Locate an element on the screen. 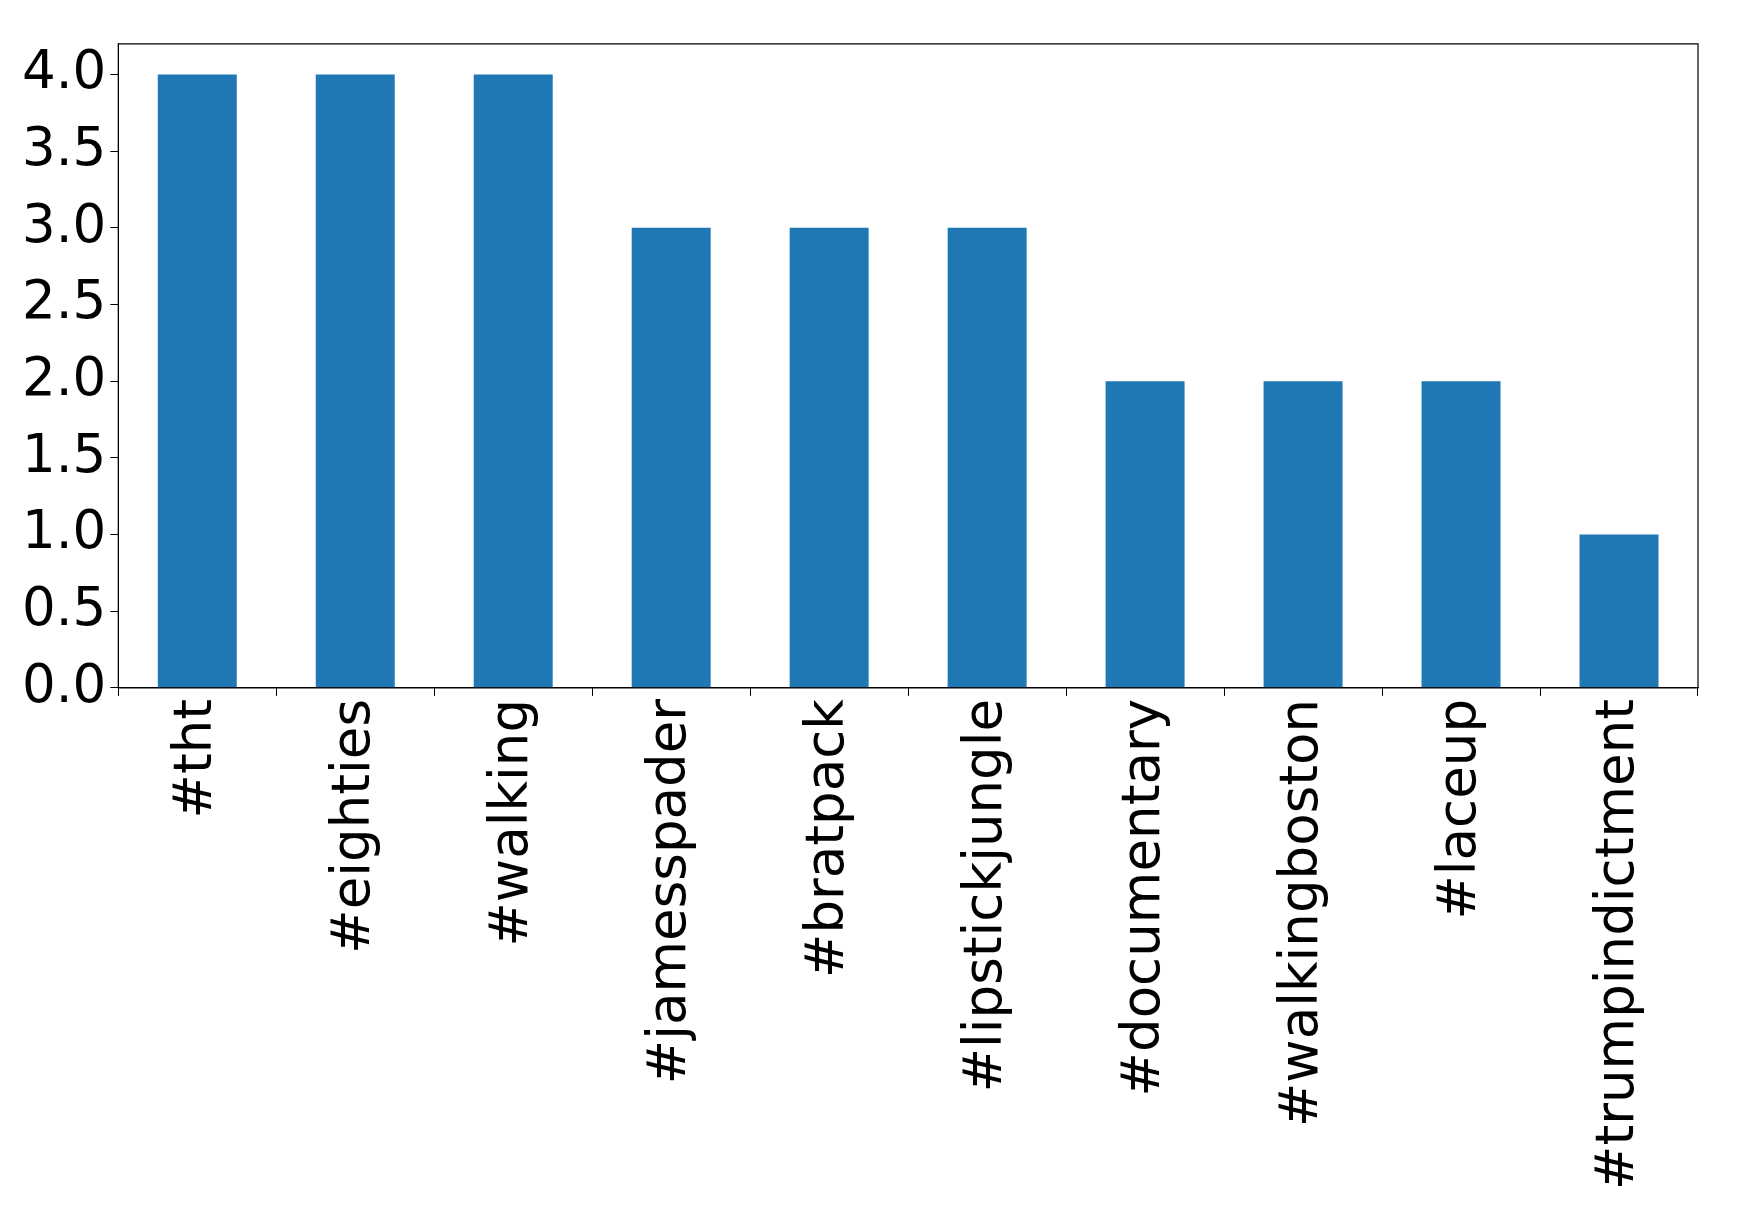 The image size is (1739, 1207). x-tick-label: #laceup is located at coordinates (1456, 809).